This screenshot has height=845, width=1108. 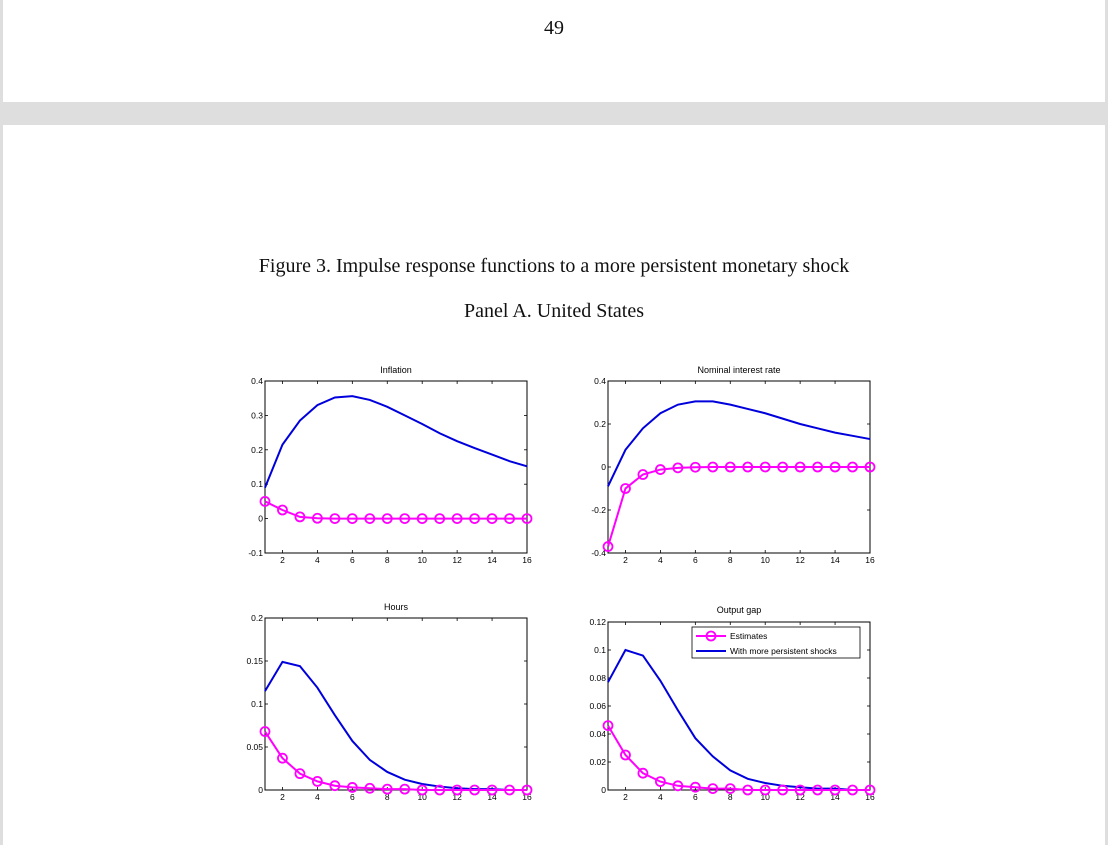 I want to click on y-tick-label: 0.2, so click(x=600, y=424).